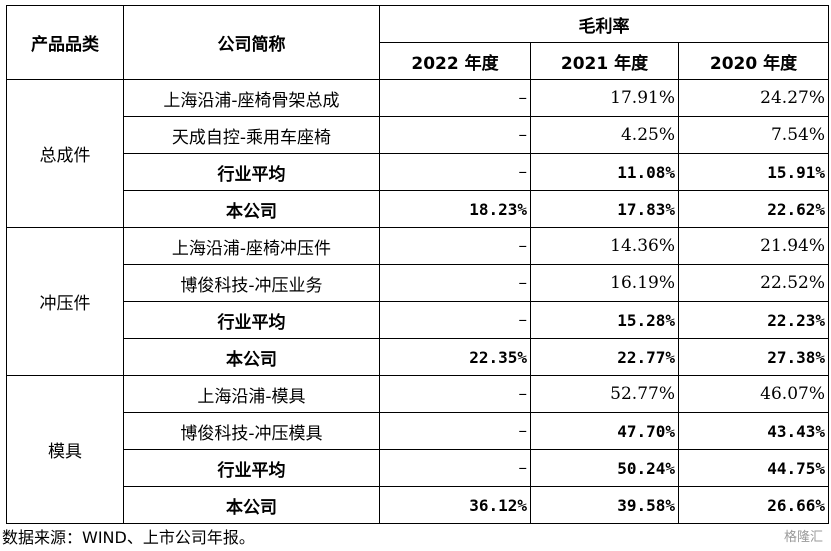 The image size is (831, 551). What do you see at coordinates (251, 246) in the screenshot?
I see `company-cell: 上海沿浦-座椅冲压件` at bounding box center [251, 246].